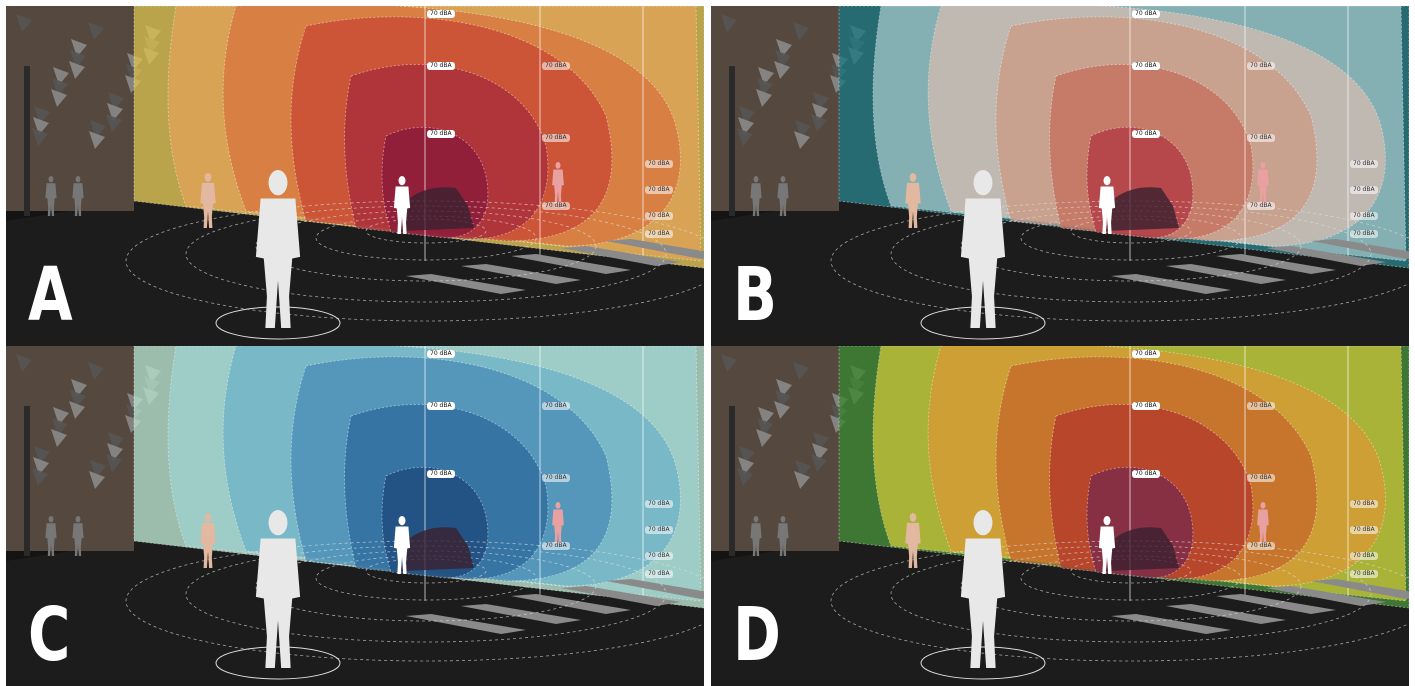  I want to click on panel-label: A, so click(50, 295).